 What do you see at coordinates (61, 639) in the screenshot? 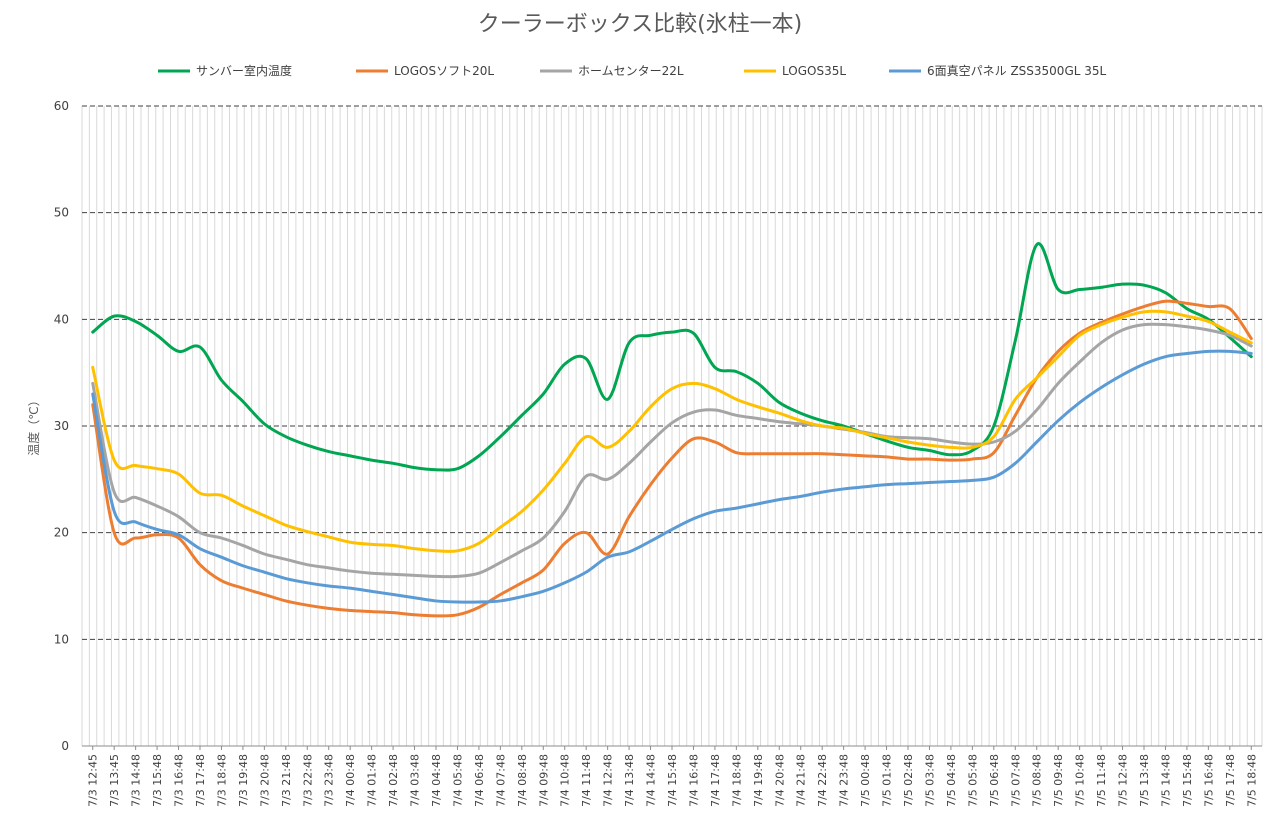
I see `y-tick-label: 10` at bounding box center [61, 639].